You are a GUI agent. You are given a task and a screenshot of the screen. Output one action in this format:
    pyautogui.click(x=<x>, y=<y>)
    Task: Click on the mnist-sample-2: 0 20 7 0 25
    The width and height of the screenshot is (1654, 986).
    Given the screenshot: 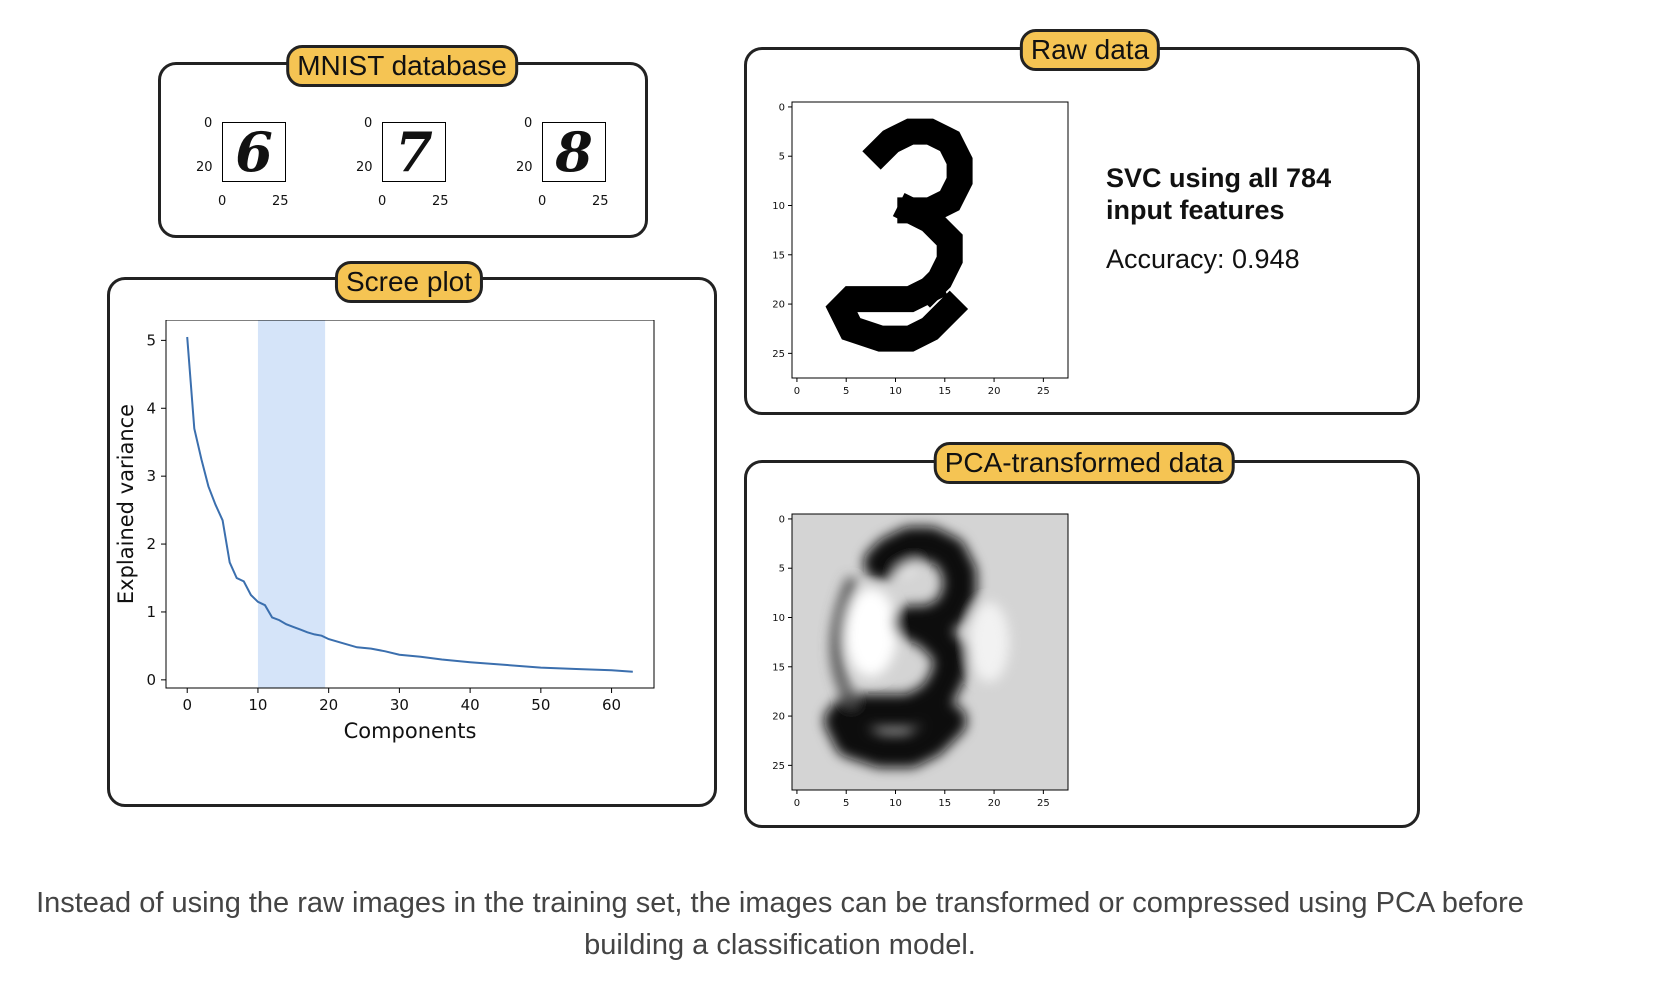 What is the action you would take?
    pyautogui.click(x=404, y=165)
    